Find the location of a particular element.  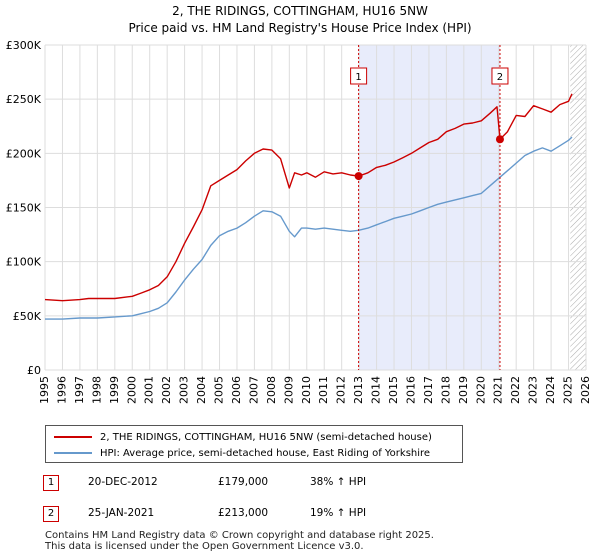

y-tick-label: £0 is located at coordinates (34, 370).